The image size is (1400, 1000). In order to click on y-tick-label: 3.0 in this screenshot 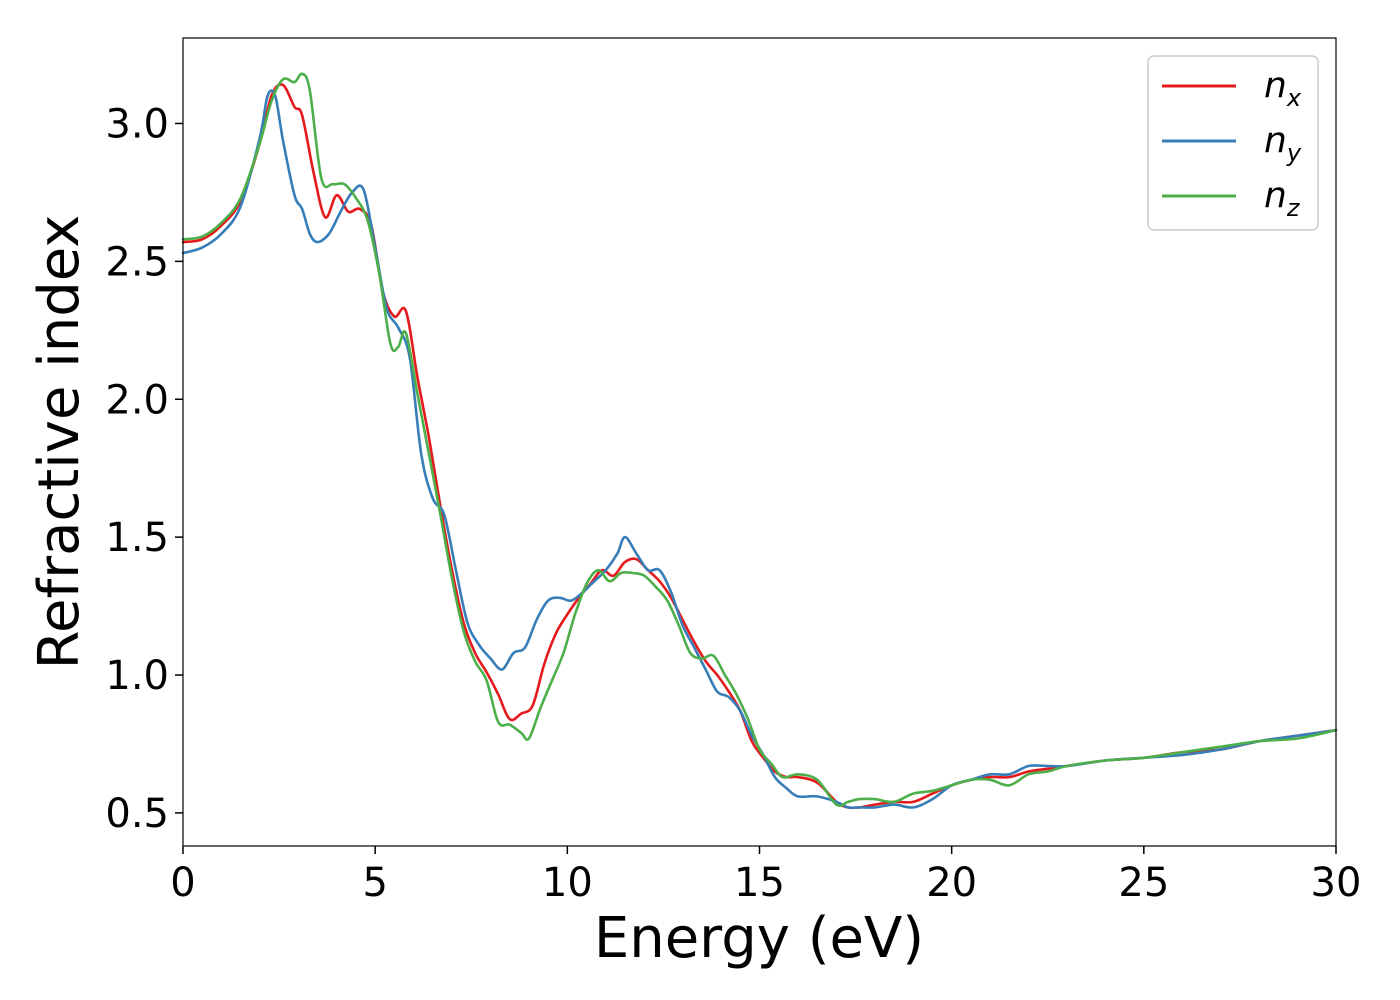, I will do `click(137, 124)`.